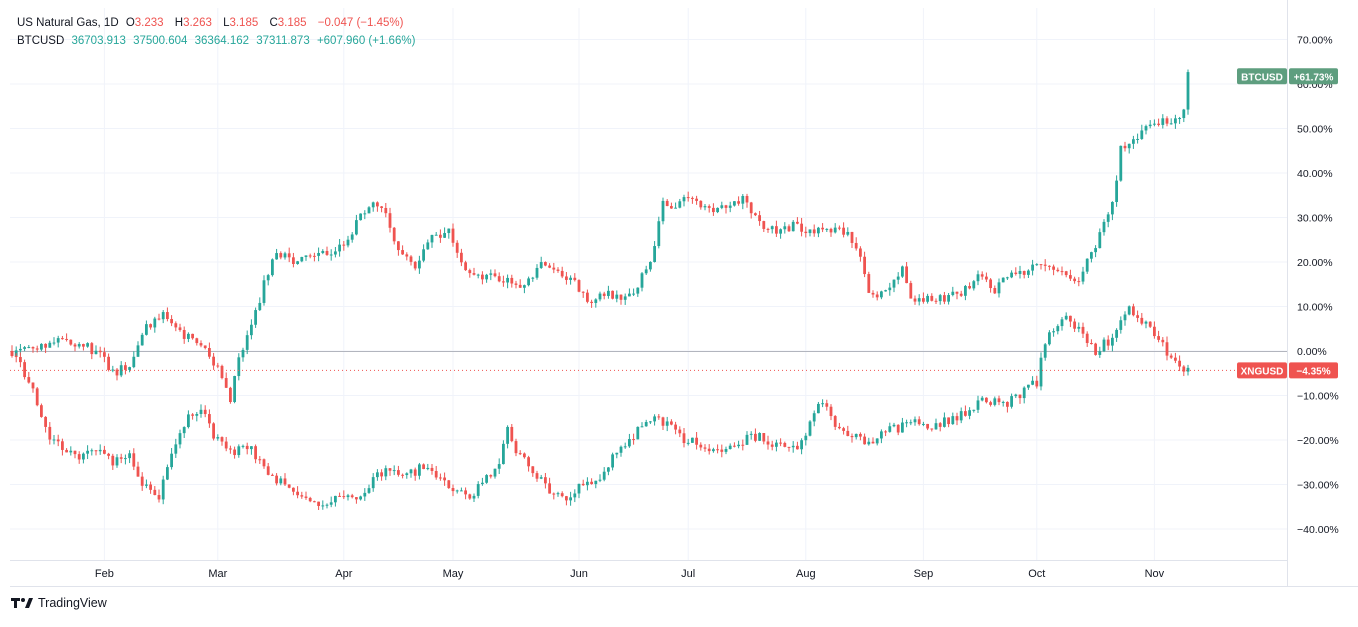 The height and width of the screenshot is (627, 1358). Describe the element at coordinates (688, 574) in the screenshot. I see `x-tick-label: Jul` at that location.